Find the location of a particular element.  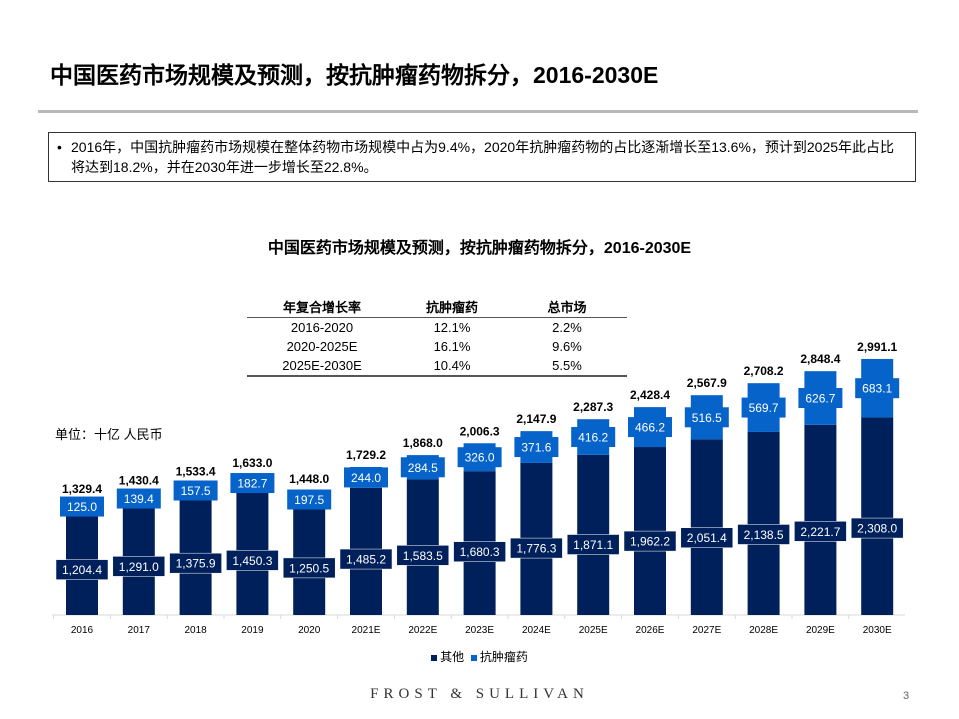

x-tick-label: 2029E is located at coordinates (820, 630).